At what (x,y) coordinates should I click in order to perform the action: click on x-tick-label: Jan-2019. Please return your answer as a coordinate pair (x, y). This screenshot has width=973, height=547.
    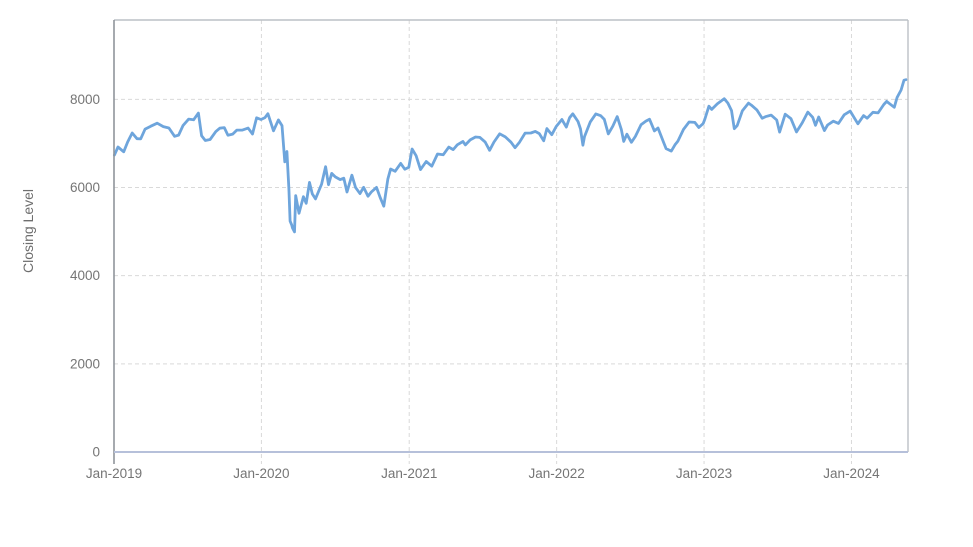
    Looking at the image, I should click on (114, 473).